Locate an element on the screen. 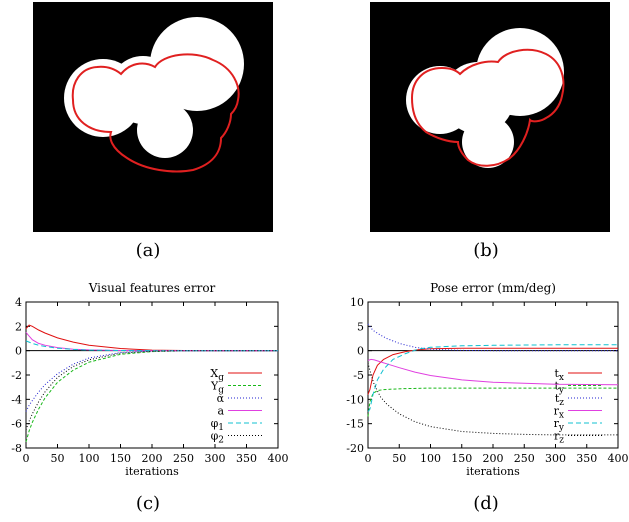  series-line-rz is located at coordinates (492, 399).